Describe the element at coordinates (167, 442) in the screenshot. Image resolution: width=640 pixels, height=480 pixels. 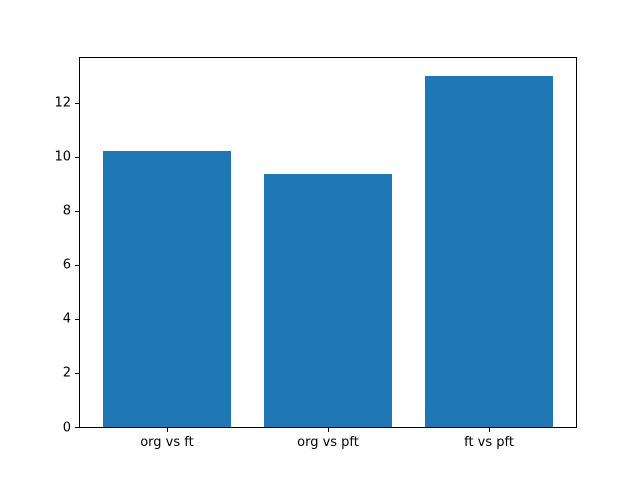
I see `x-tick-label: org vs ft` at that location.